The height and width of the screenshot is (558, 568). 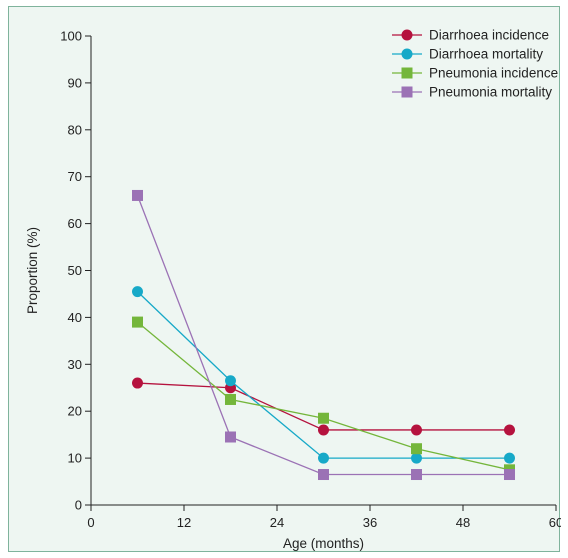 I want to click on x-axis-title: Age (months), so click(x=323, y=543).